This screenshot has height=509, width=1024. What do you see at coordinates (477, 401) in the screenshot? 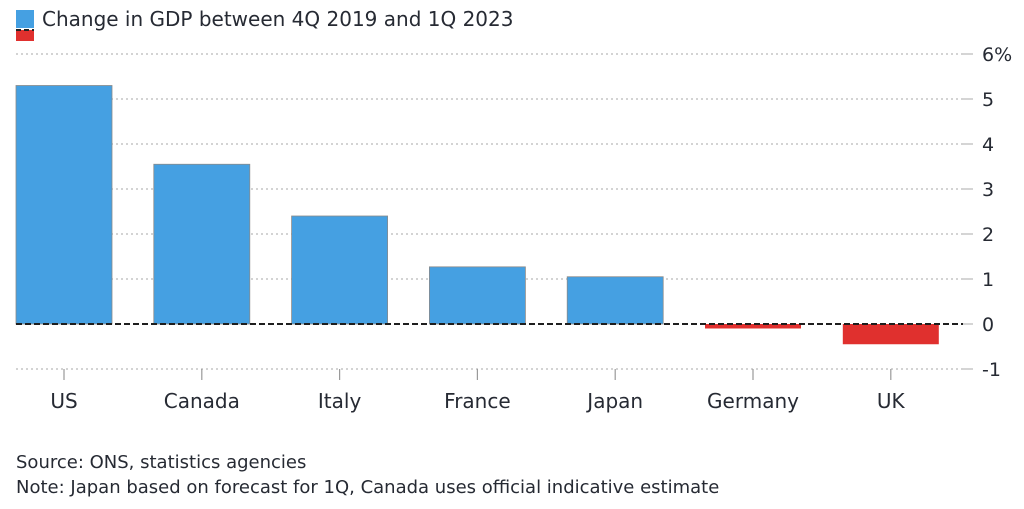
I see `x-tick-label-france: France` at bounding box center [477, 401].